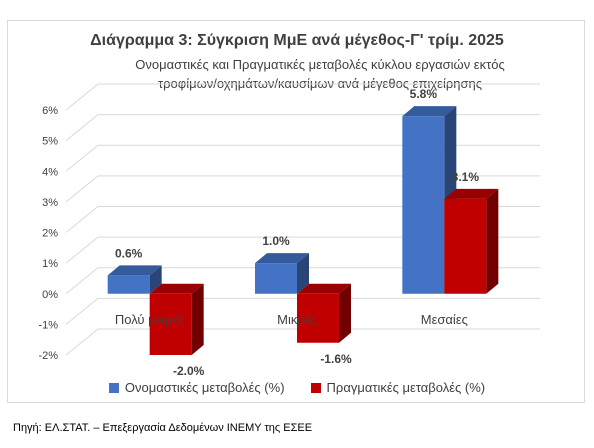  I want to click on y-tick-label: 0%, so click(50, 295).